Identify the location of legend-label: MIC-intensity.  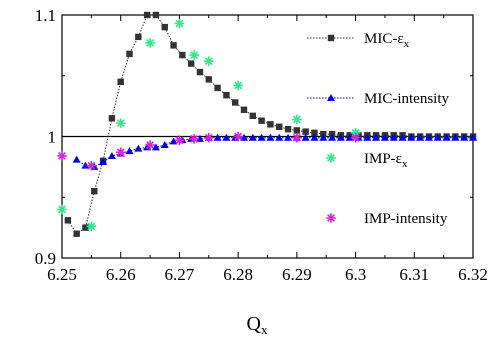
(406, 99).